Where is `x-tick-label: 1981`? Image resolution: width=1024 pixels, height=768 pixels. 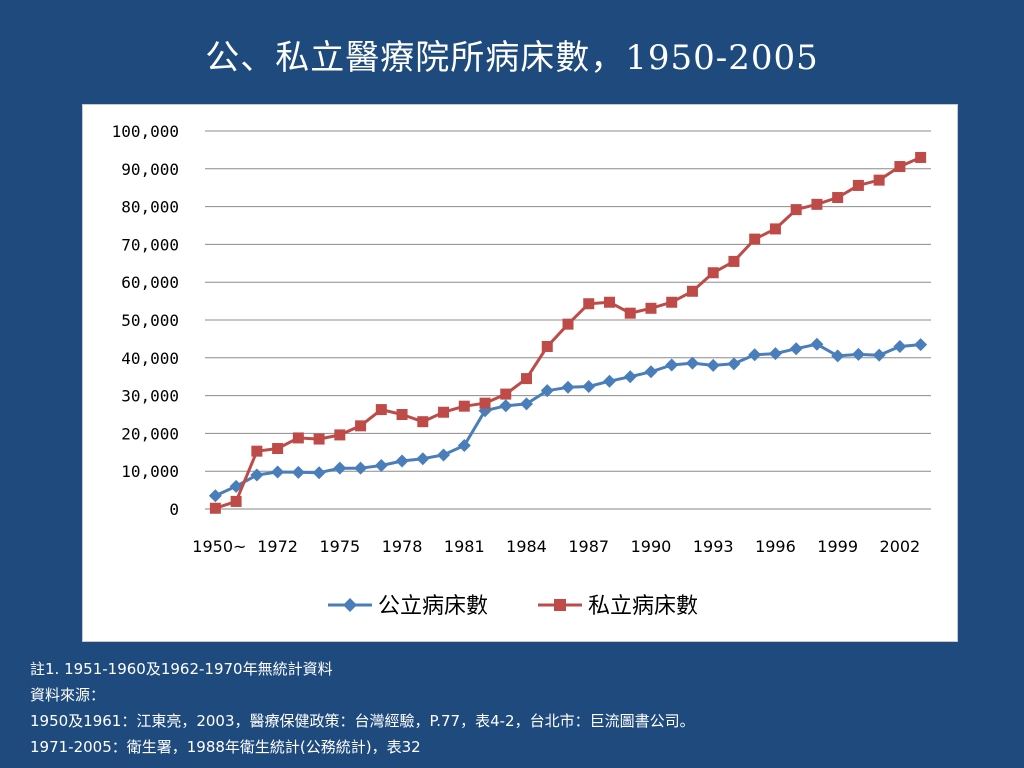 x-tick-label: 1981 is located at coordinates (464, 546).